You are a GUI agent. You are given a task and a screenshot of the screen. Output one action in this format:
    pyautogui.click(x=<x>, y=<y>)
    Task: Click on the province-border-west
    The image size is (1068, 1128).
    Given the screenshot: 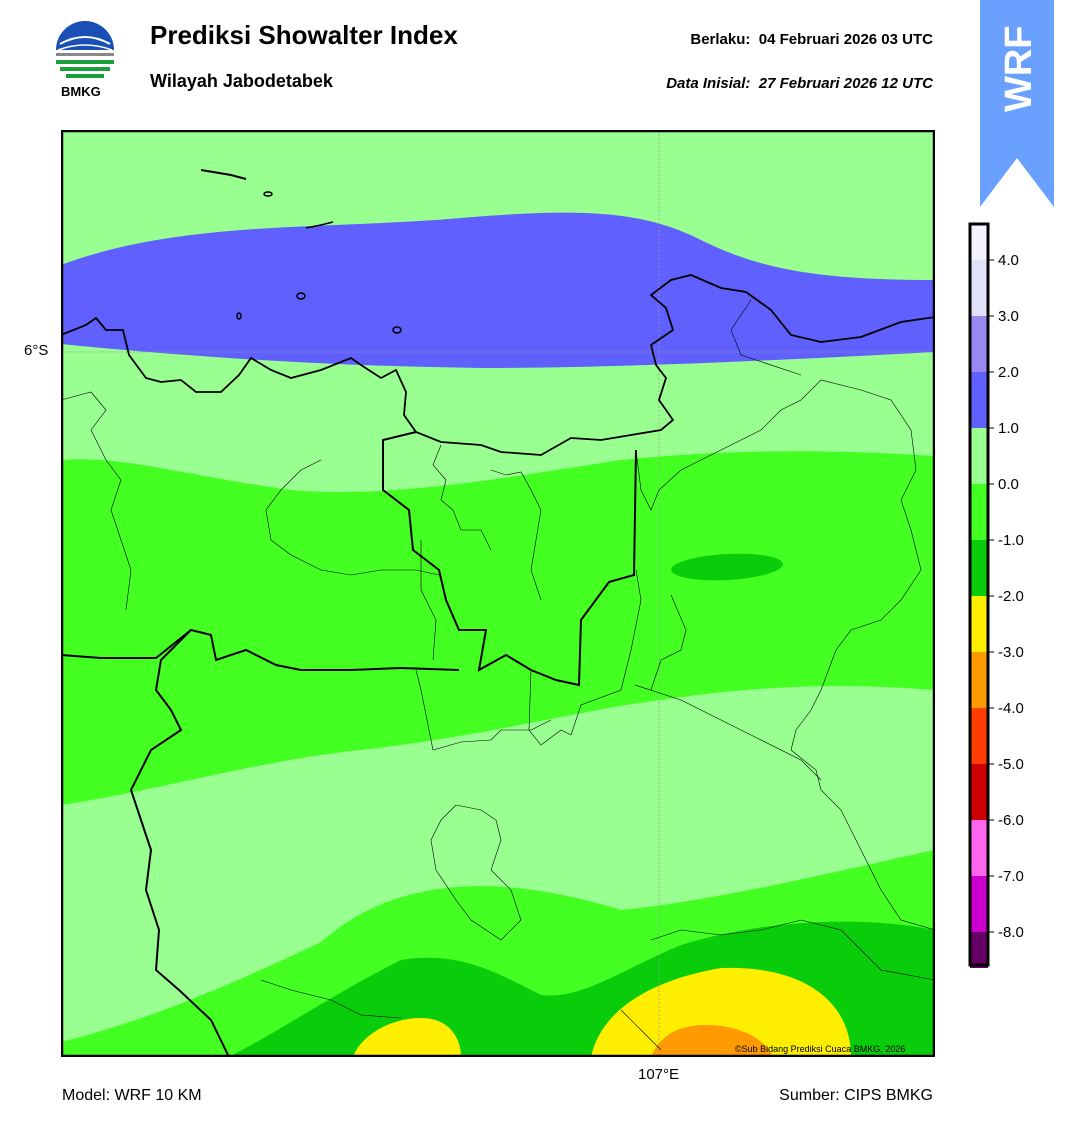 What is the action you would take?
    pyautogui.click(x=179, y=843)
    